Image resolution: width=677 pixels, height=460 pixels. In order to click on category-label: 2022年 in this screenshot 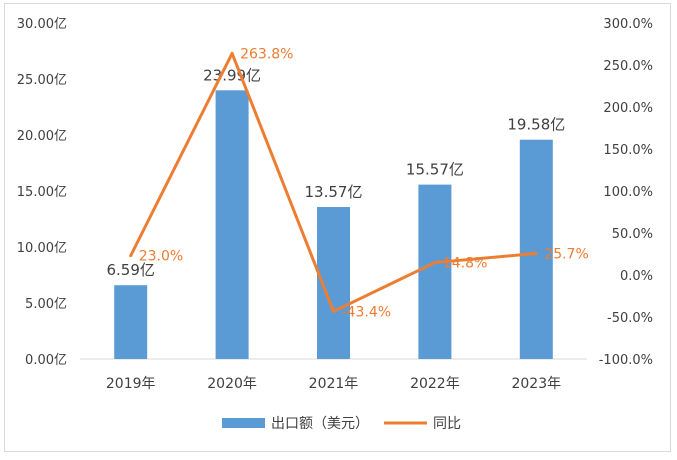, I will do `click(435, 384)`.